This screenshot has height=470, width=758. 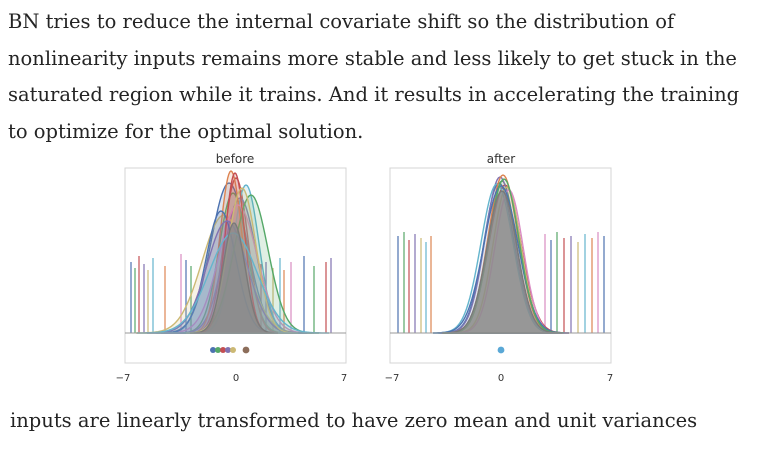 I want to click on before-tick-min: −7, so click(x=123, y=378).